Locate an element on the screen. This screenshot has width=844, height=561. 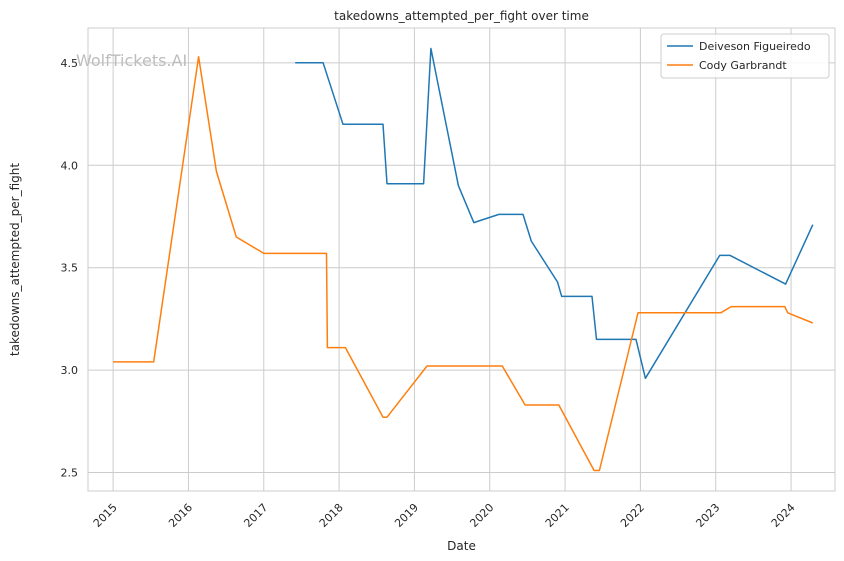
y-axis-label: takedowns_attempted_per_fight is located at coordinates (15, 259).